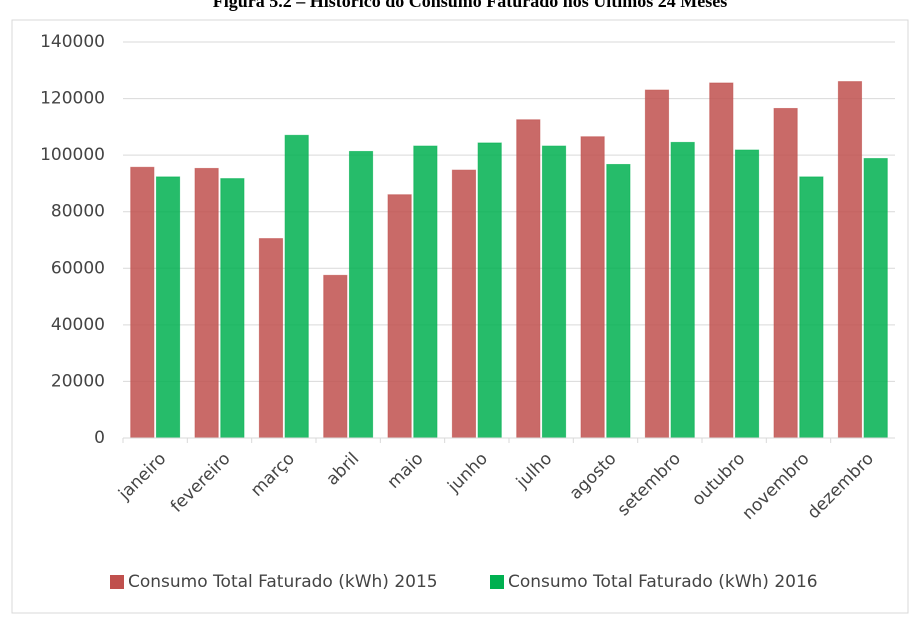 This screenshot has width=909, height=618. I want to click on legend-label: Consumo Total Faturado (kWh) 2015, so click(283, 582).